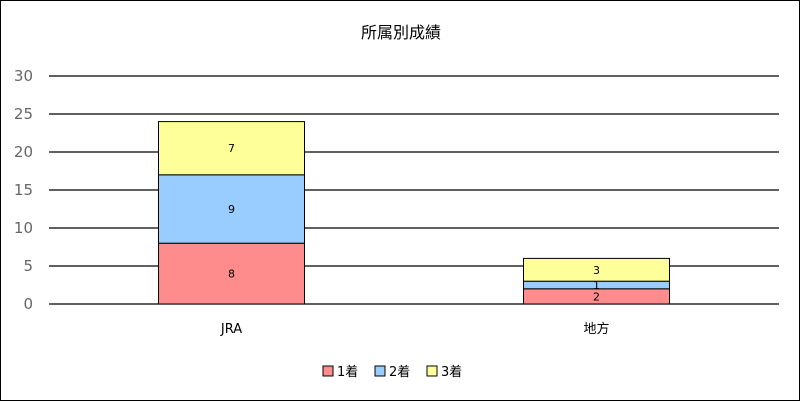 The width and height of the screenshot is (800, 402). Describe the element at coordinates (596, 329) in the screenshot. I see `x-tick-label: 地方` at that location.